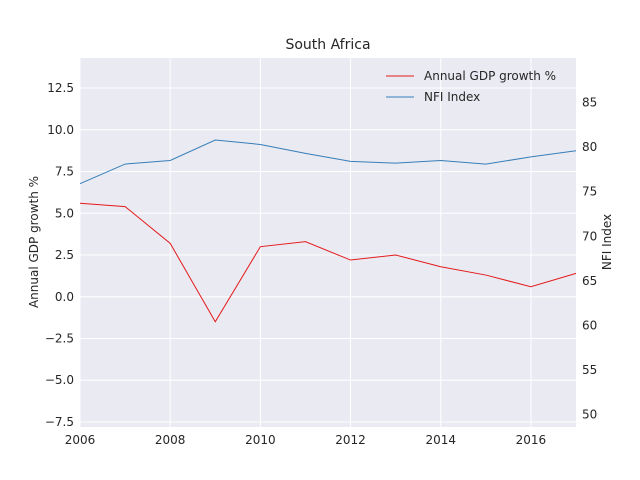 The height and width of the screenshot is (480, 640). I want to click on y-tick-label: 2.5, so click(64, 255).